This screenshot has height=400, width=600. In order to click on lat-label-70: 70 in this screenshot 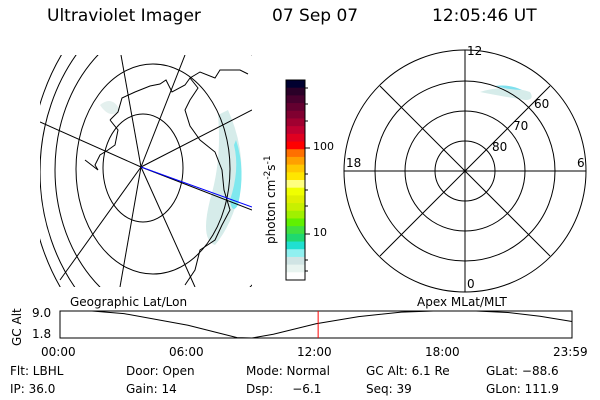, I will do `click(521, 126)`.